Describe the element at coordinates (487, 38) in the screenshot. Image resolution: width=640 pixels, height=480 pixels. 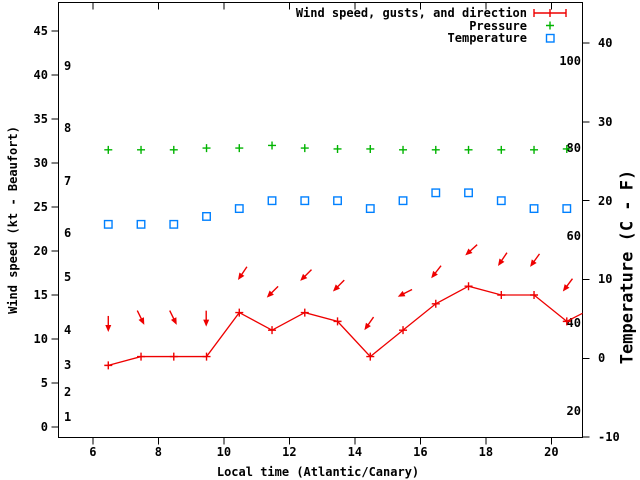
I see `legend-temperature-label: Temperature` at that location.